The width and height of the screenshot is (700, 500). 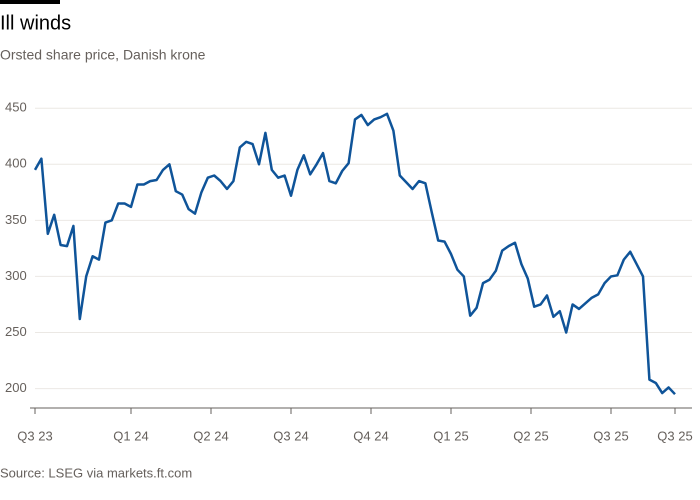 What do you see at coordinates (16, 275) in the screenshot?
I see `y-tick-label: 300` at bounding box center [16, 275].